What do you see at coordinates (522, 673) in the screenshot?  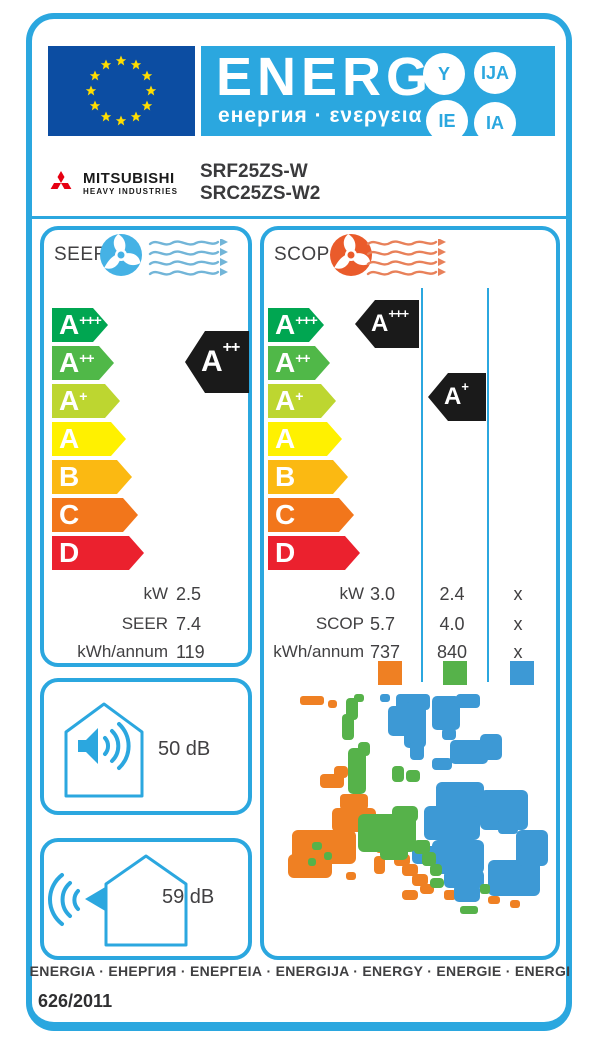 I see `zone3-legend-square` at bounding box center [522, 673].